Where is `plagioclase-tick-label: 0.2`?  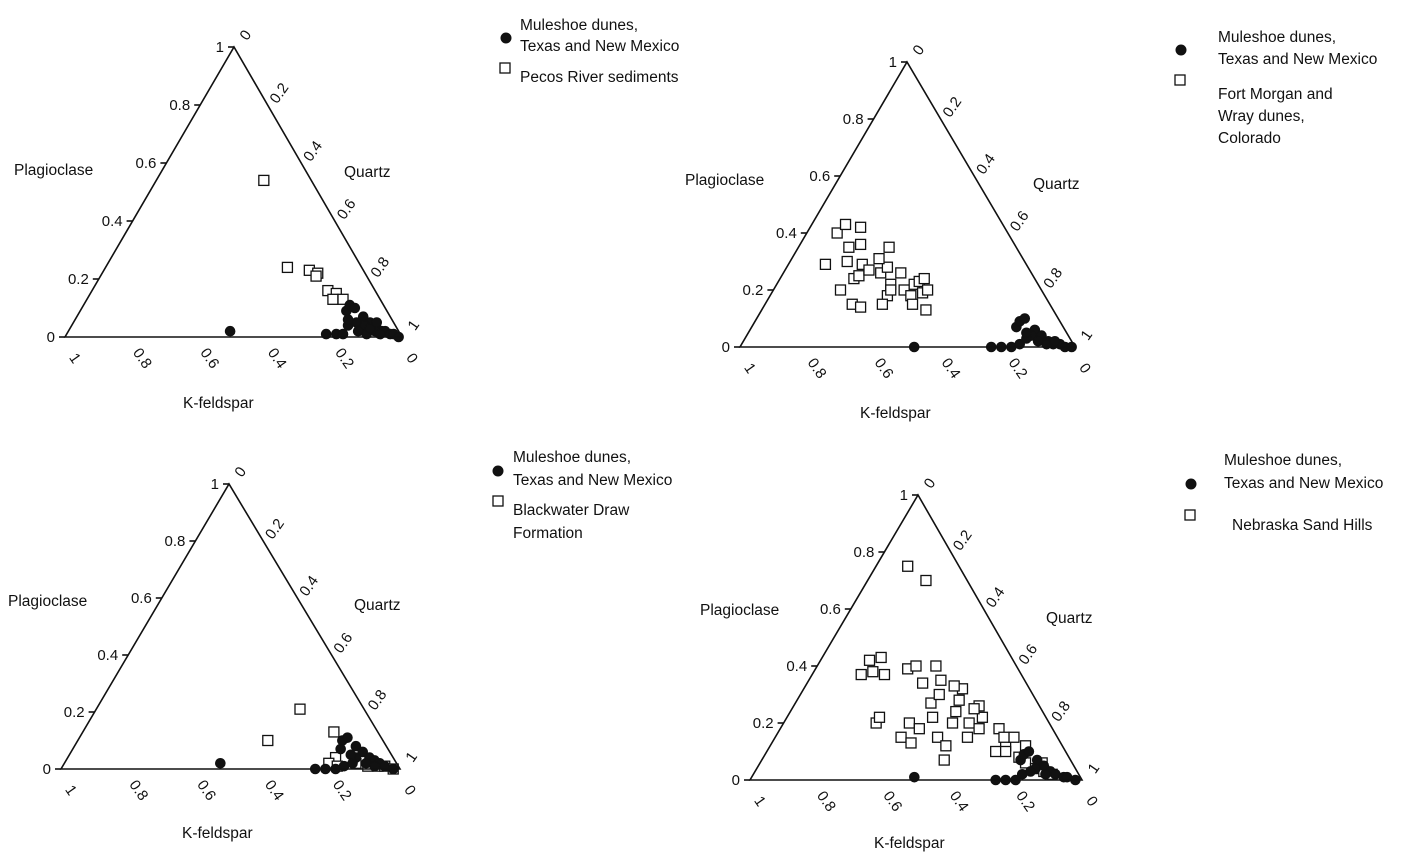 plagioclase-tick-label: 0.2 is located at coordinates (78, 279).